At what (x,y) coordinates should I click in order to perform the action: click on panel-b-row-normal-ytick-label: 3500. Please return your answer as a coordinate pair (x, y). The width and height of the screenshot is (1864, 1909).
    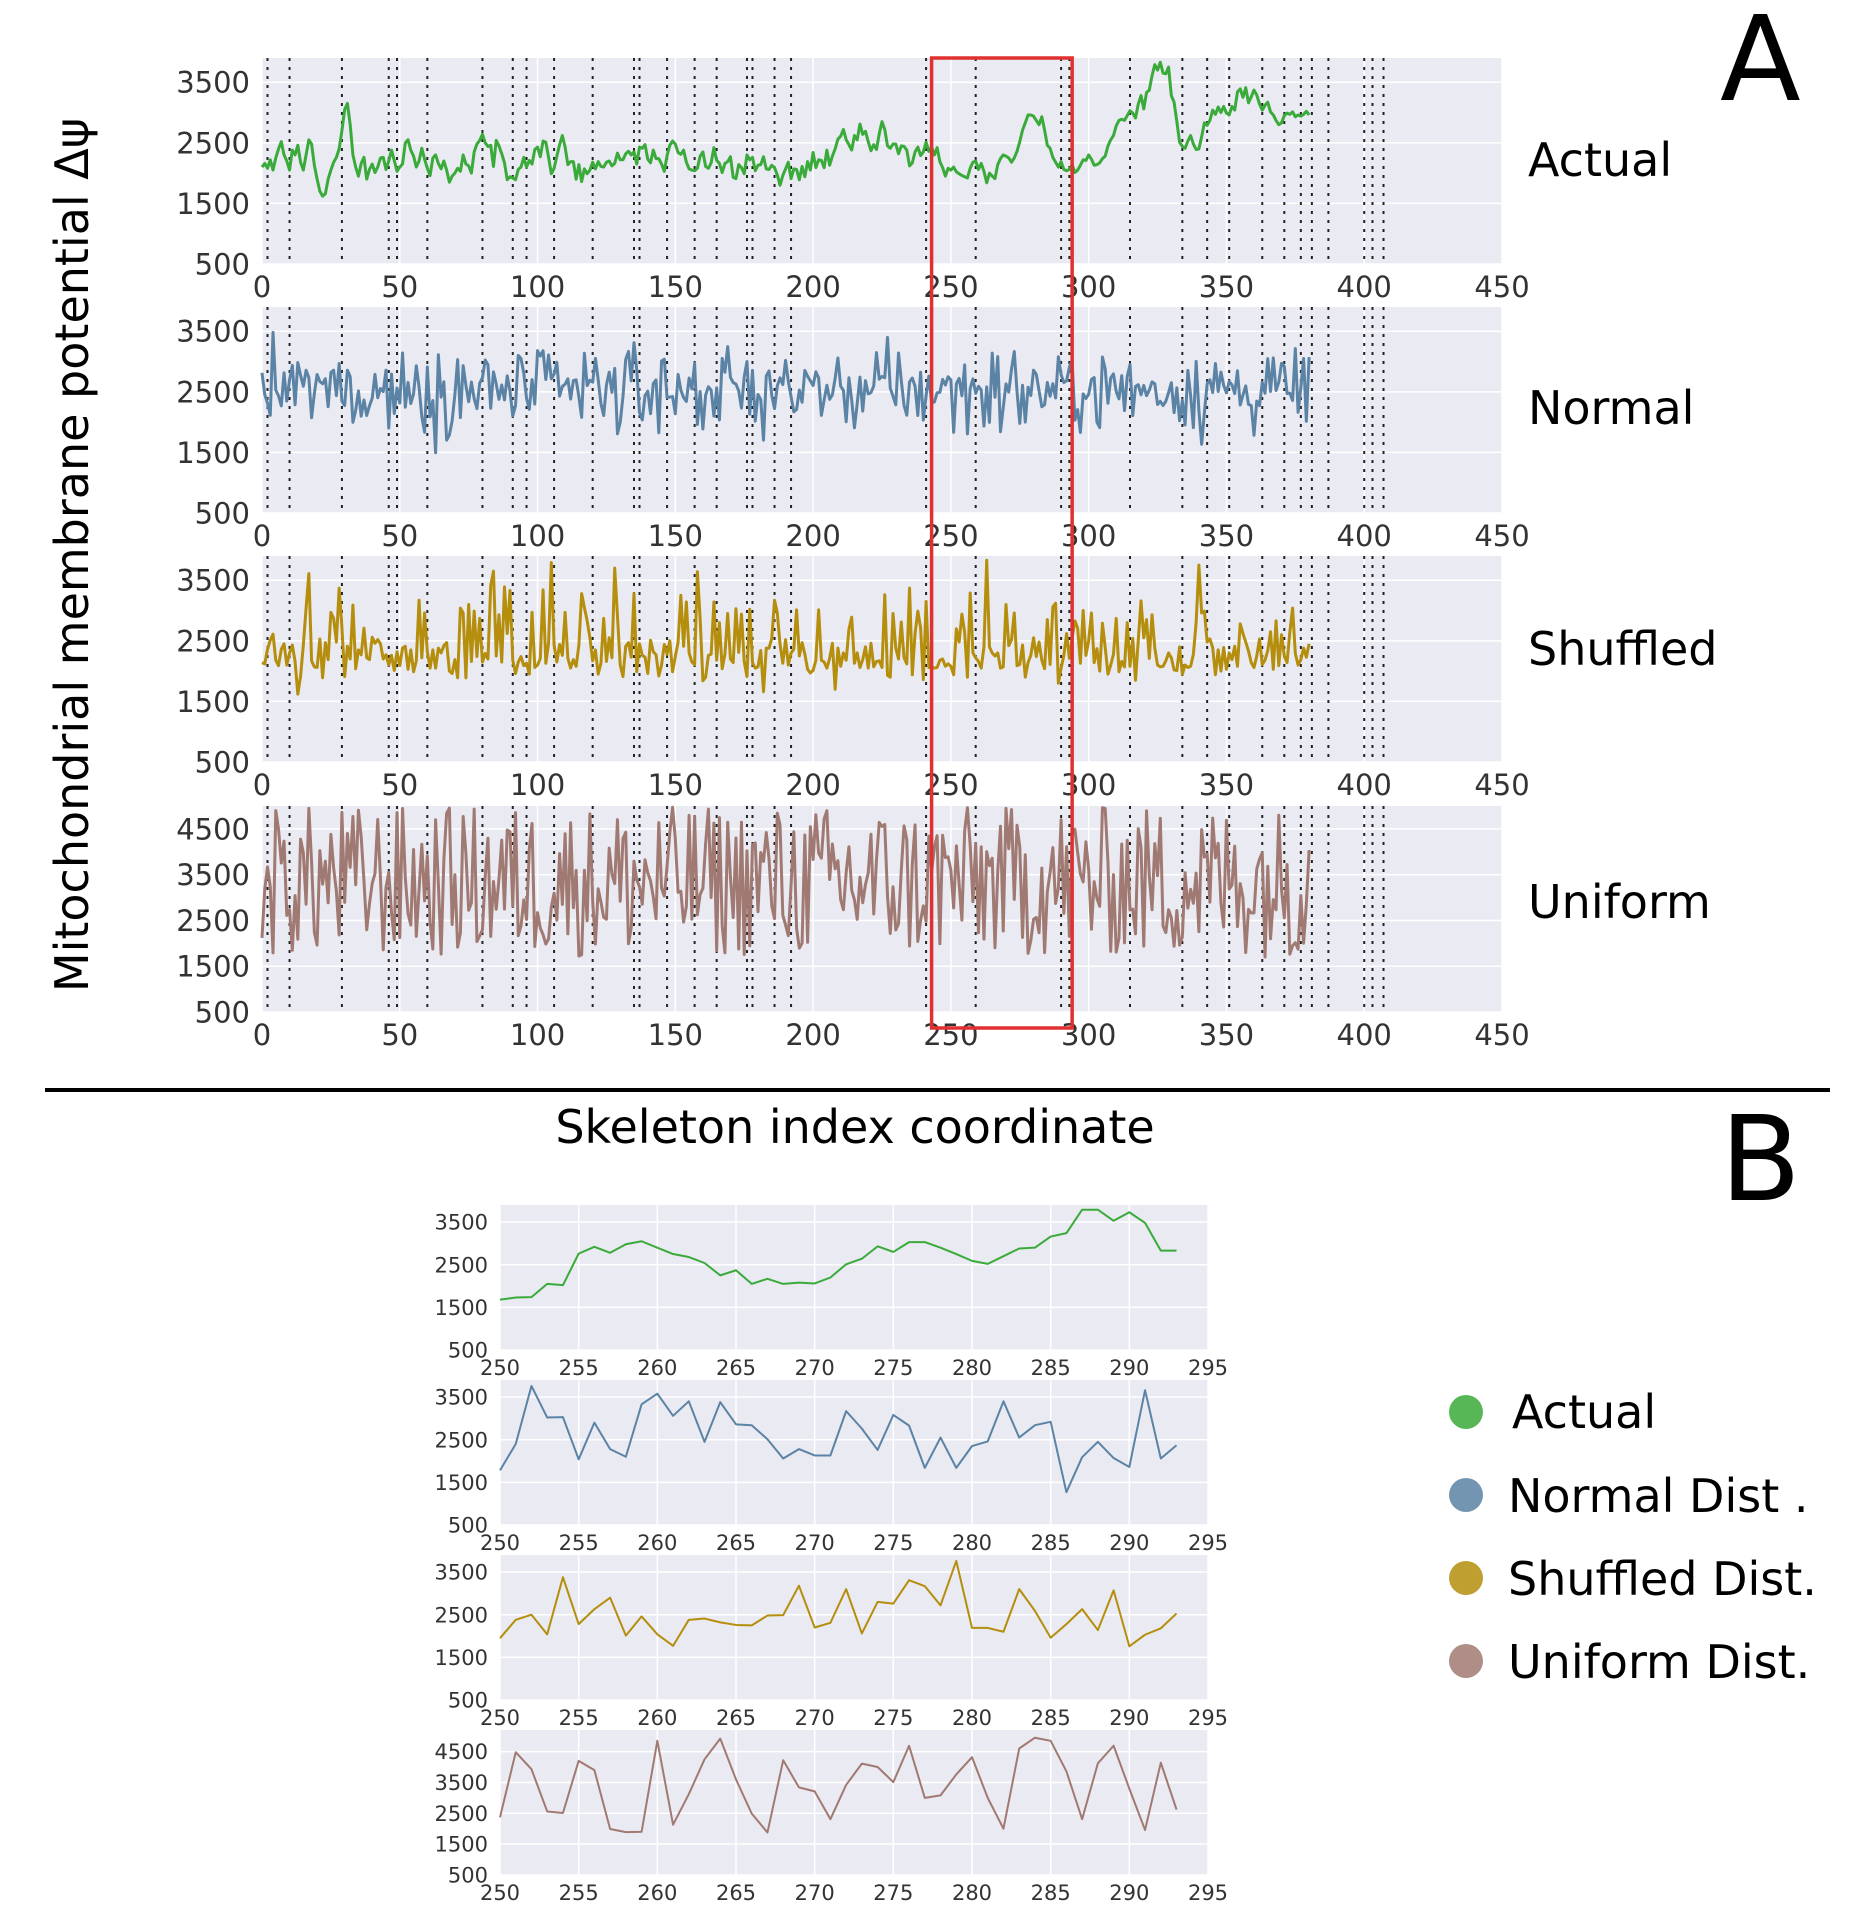
    Looking at the image, I should click on (461, 1398).